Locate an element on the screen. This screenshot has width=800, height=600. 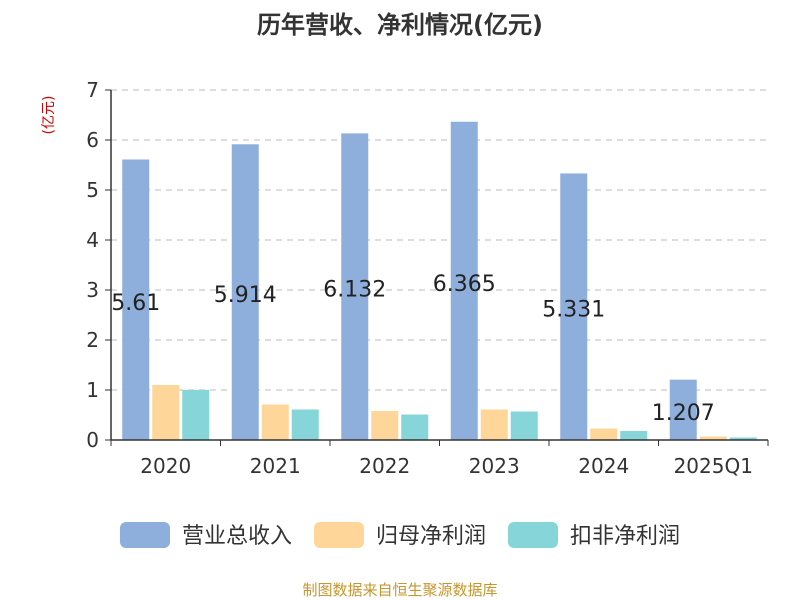
legend-label: 营业总收入 is located at coordinates (237, 536).